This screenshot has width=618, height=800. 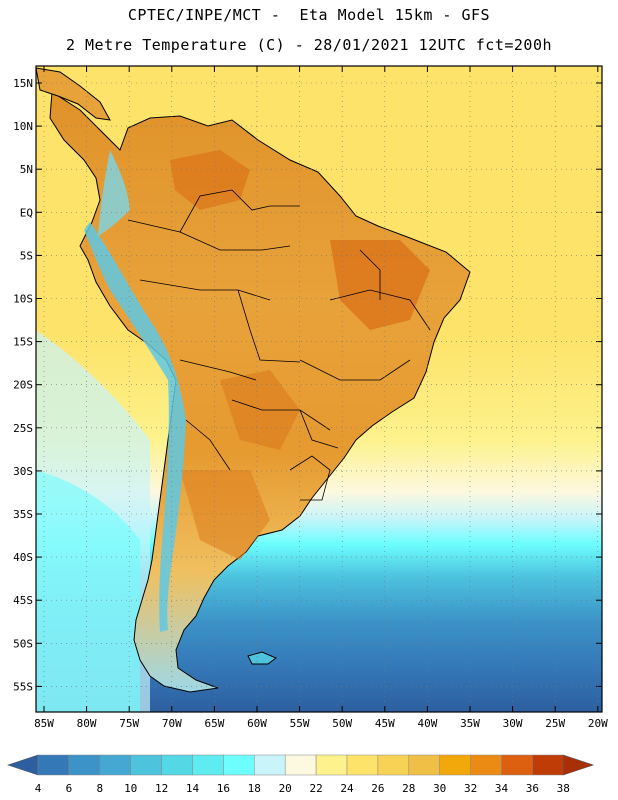 What do you see at coordinates (88, 591) in the screenshot?
I see `pacific-cold-band` at bounding box center [88, 591].